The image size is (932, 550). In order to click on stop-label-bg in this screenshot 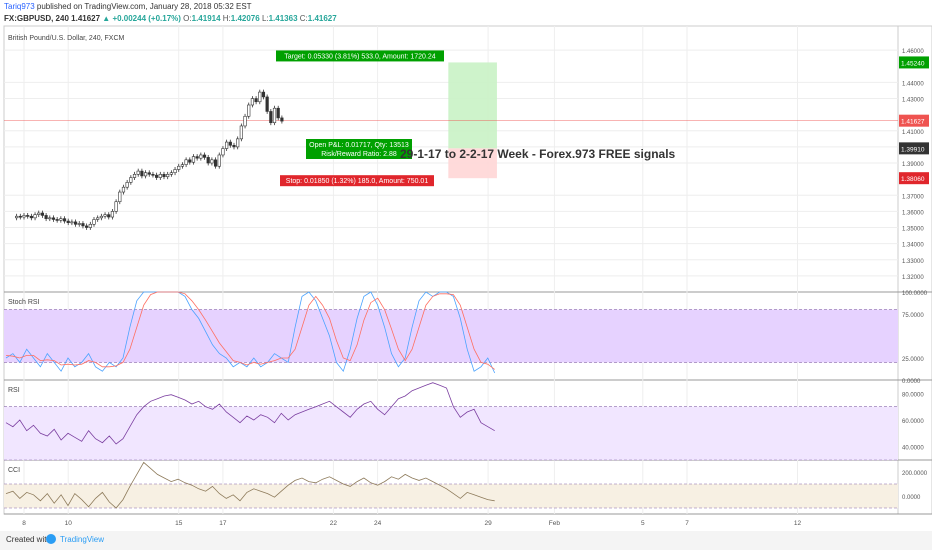, I will do `click(357, 181)`.